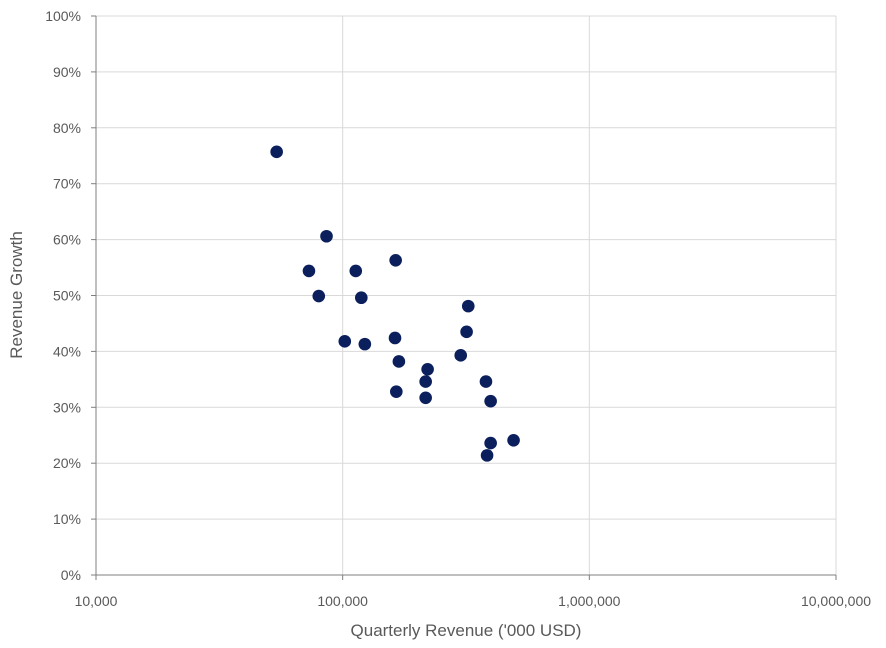 The image size is (886, 648). Describe the element at coordinates (67, 351) in the screenshot. I see `y-tick-label: 40%` at that location.